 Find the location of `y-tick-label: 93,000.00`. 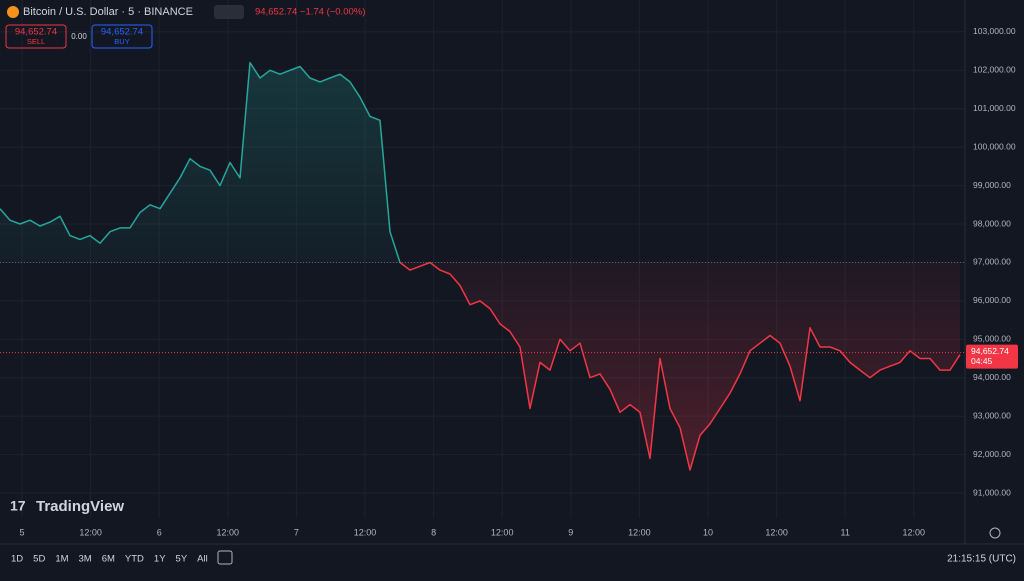

y-tick-label: 93,000.00 is located at coordinates (992, 415).